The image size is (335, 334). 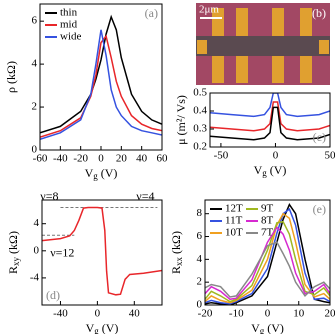 I want to click on legend-label: 8T, so click(x=267, y=221).